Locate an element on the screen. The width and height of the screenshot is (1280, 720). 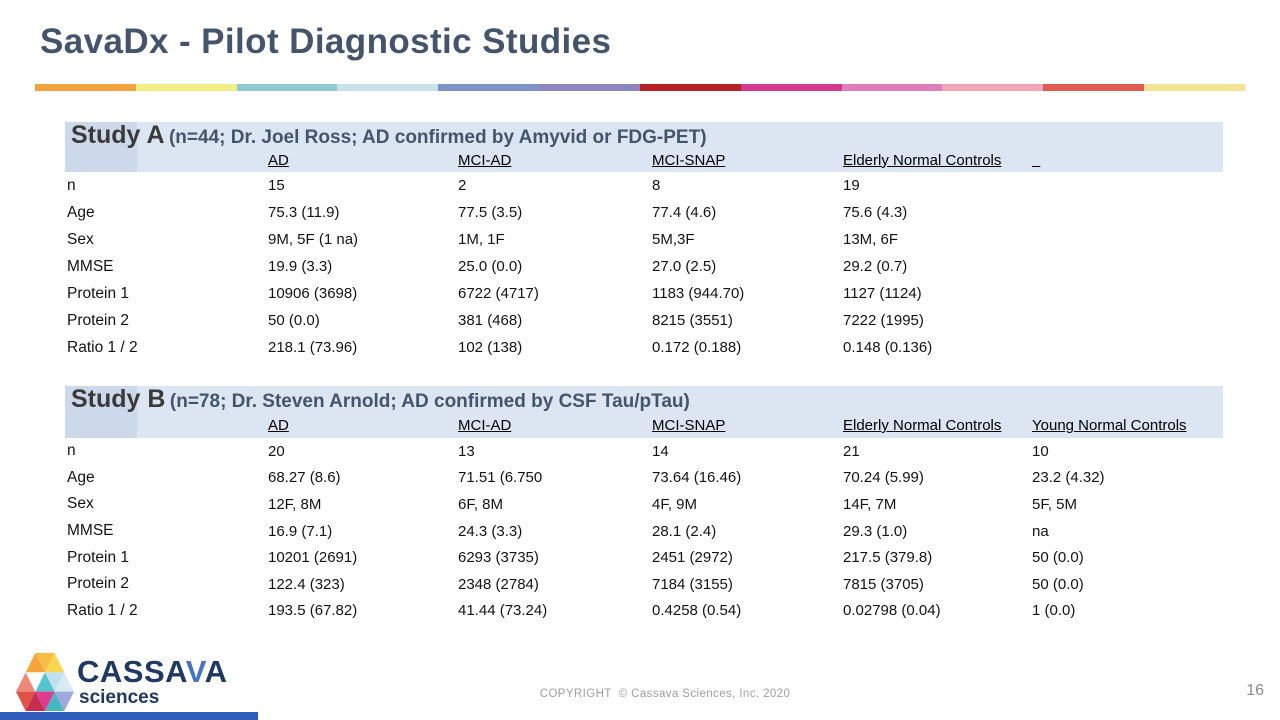
table-cell: 12F, 8M is located at coordinates (295, 504).